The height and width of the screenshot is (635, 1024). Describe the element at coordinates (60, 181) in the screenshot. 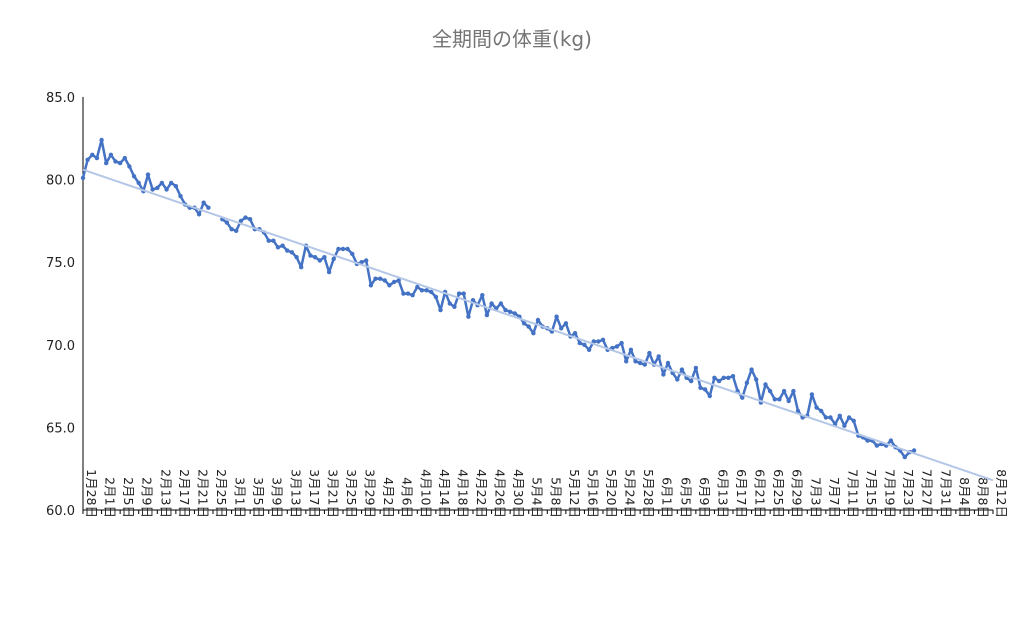

I see `y-tick-label: 80.0` at that location.